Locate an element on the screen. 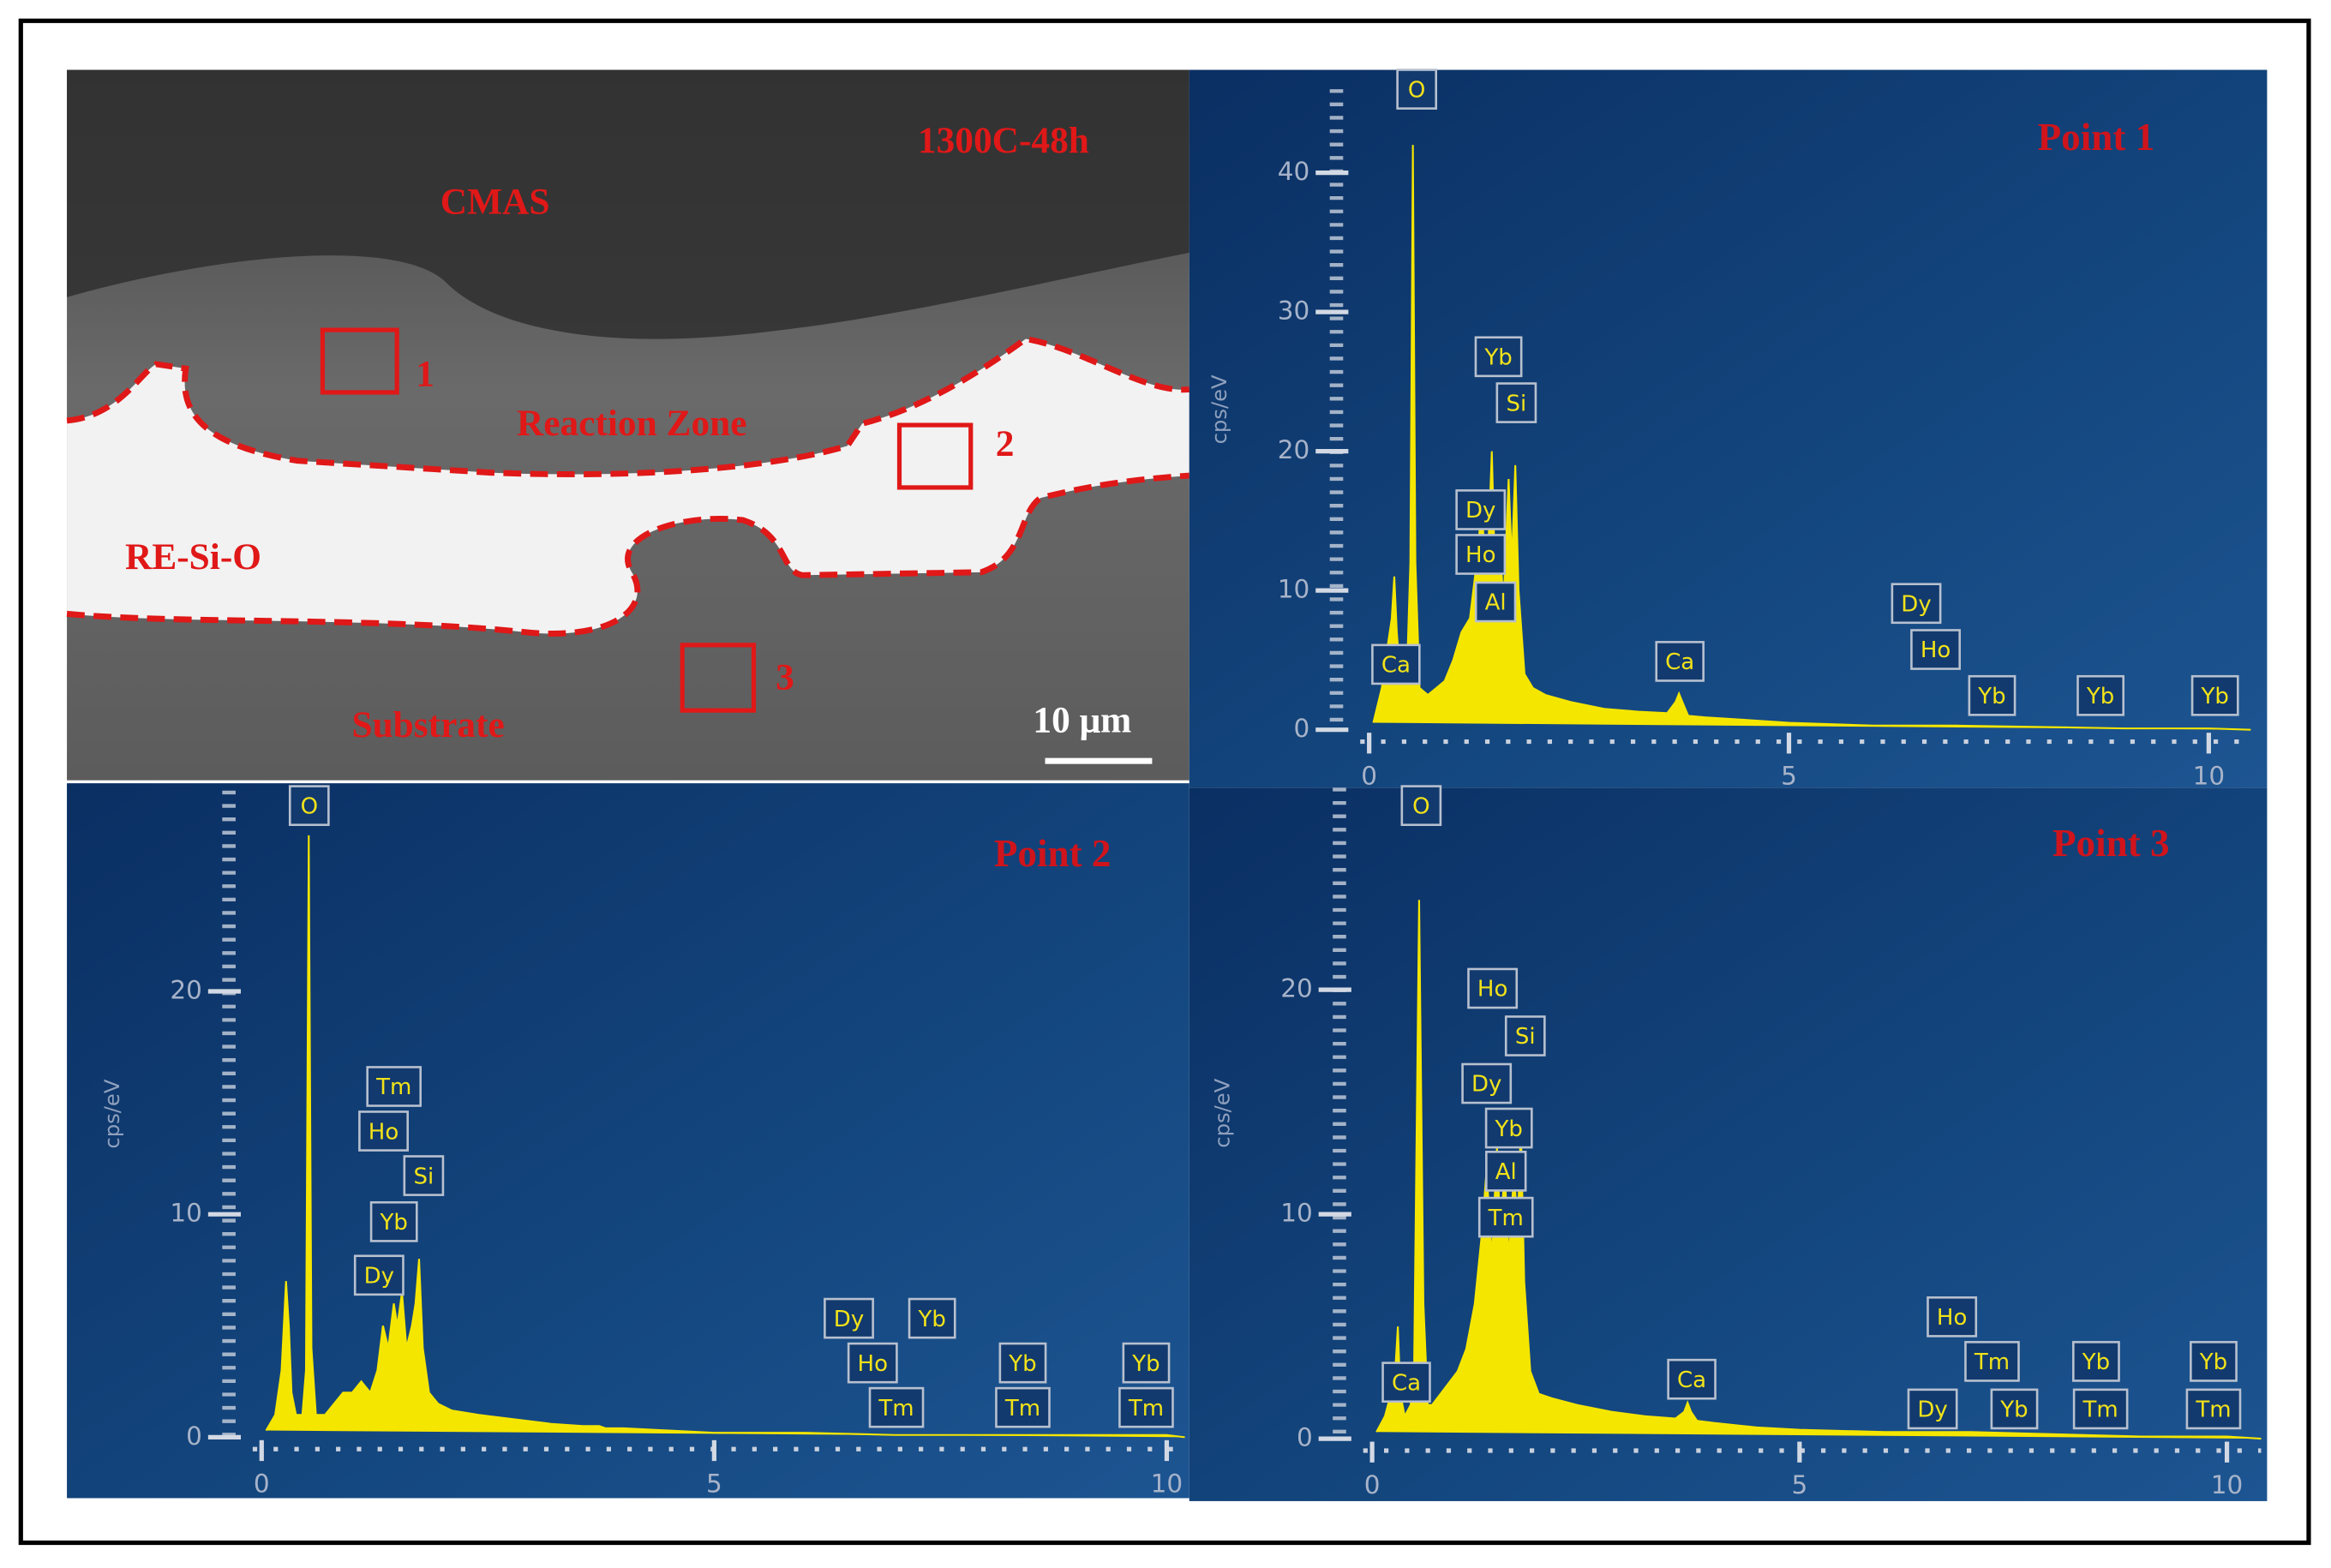 The height and width of the screenshot is (1568, 2331). x-tick-label: 5 is located at coordinates (1799, 1484).